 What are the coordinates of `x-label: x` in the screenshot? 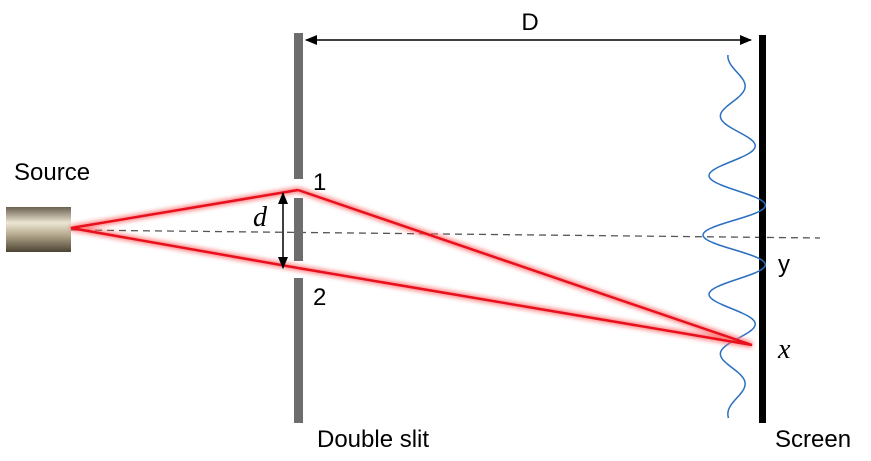 It's located at (784, 349).